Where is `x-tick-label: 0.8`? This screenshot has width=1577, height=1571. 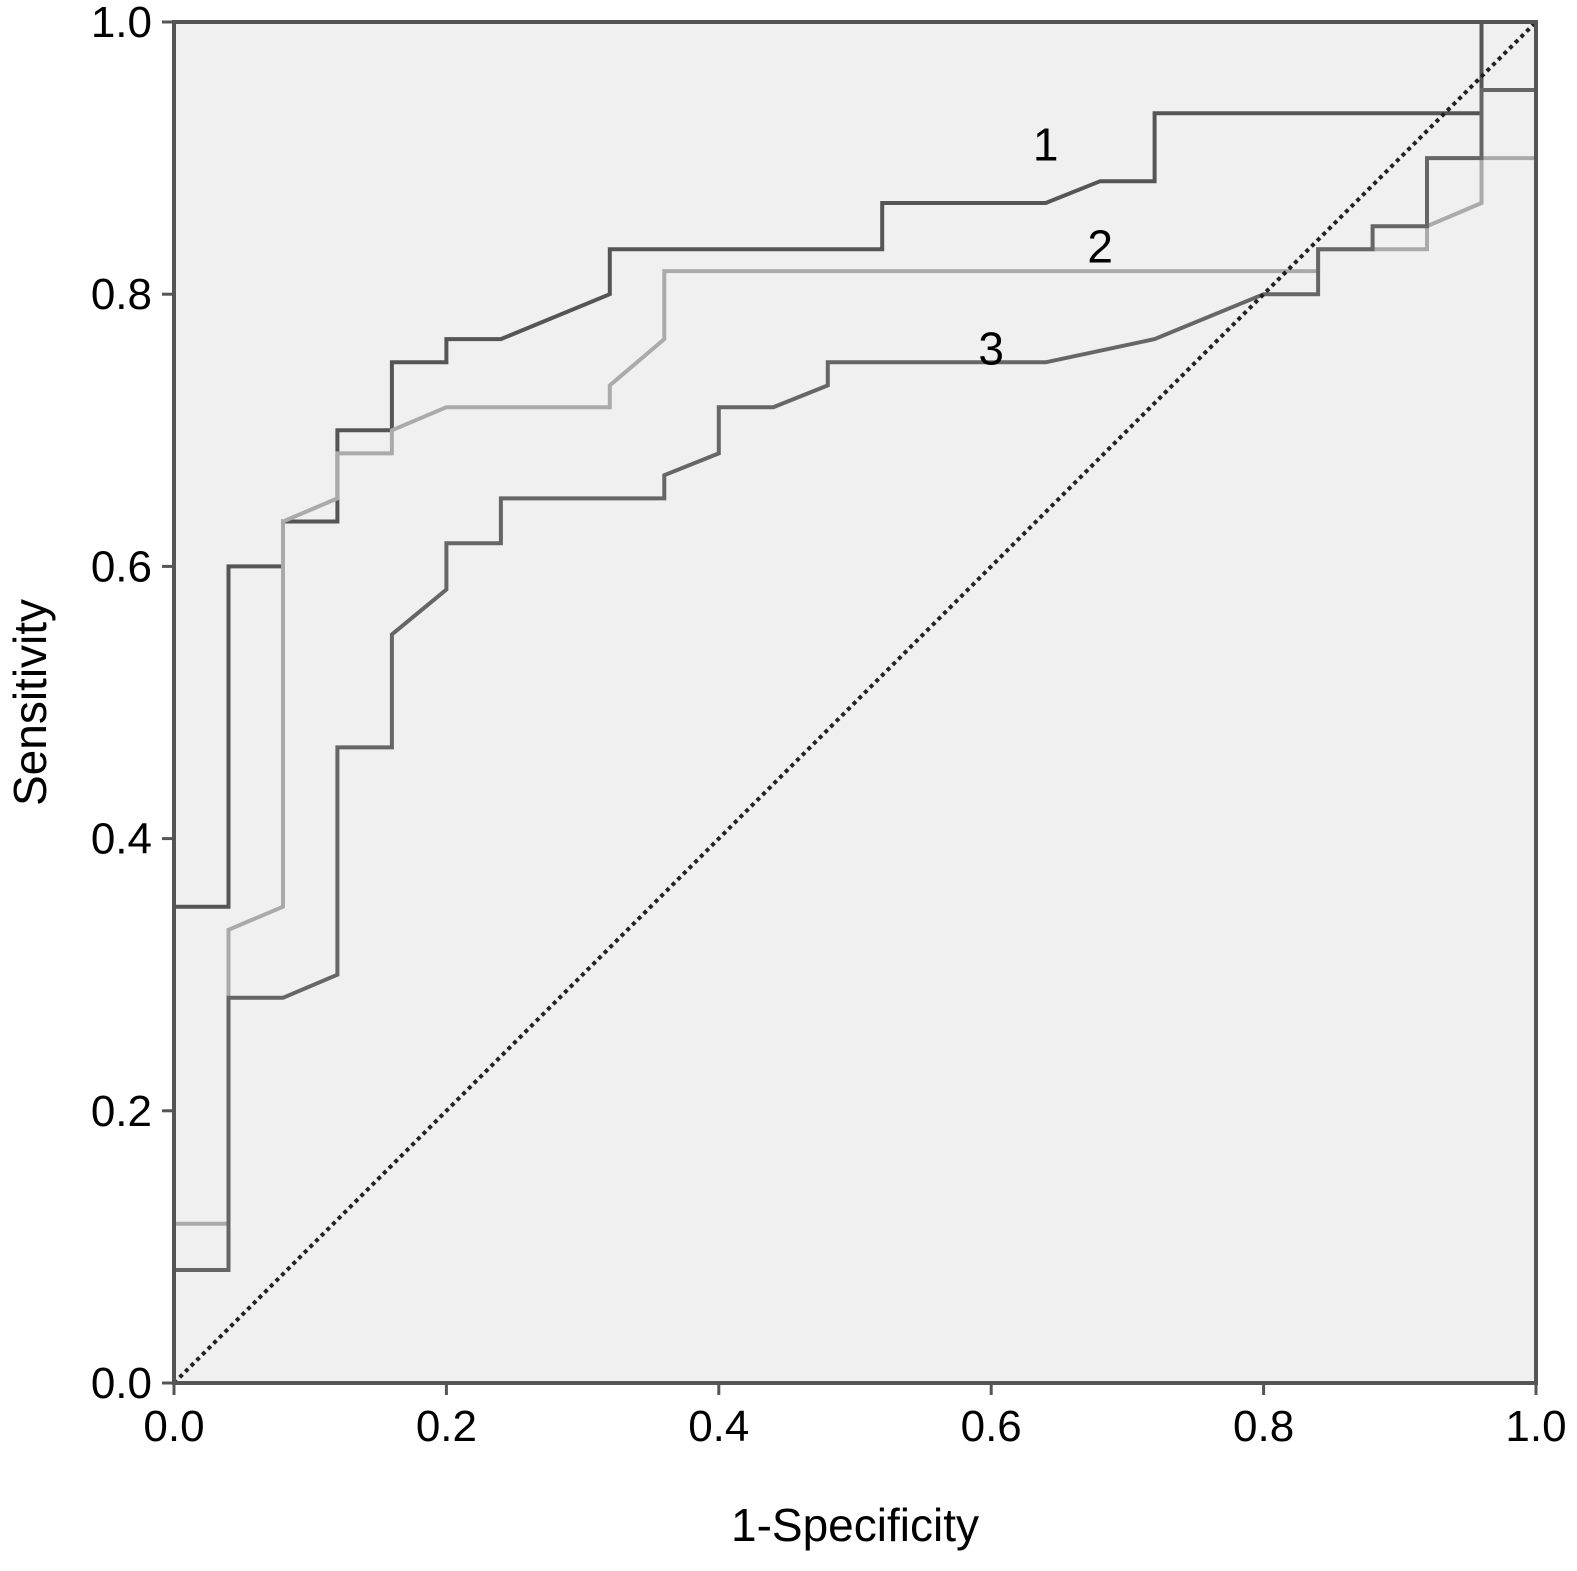
x-tick-label: 0.8 is located at coordinates (1263, 1426).